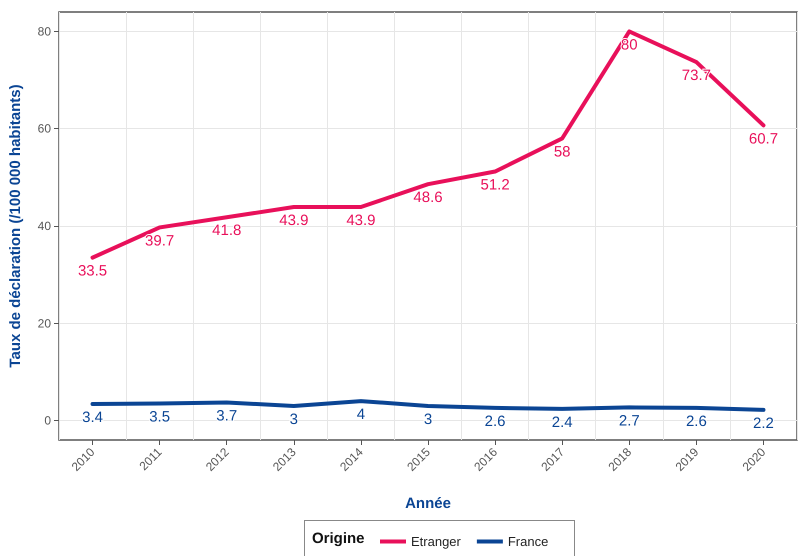 This screenshot has height=556, width=807. I want to click on legend-label: France, so click(528, 541).